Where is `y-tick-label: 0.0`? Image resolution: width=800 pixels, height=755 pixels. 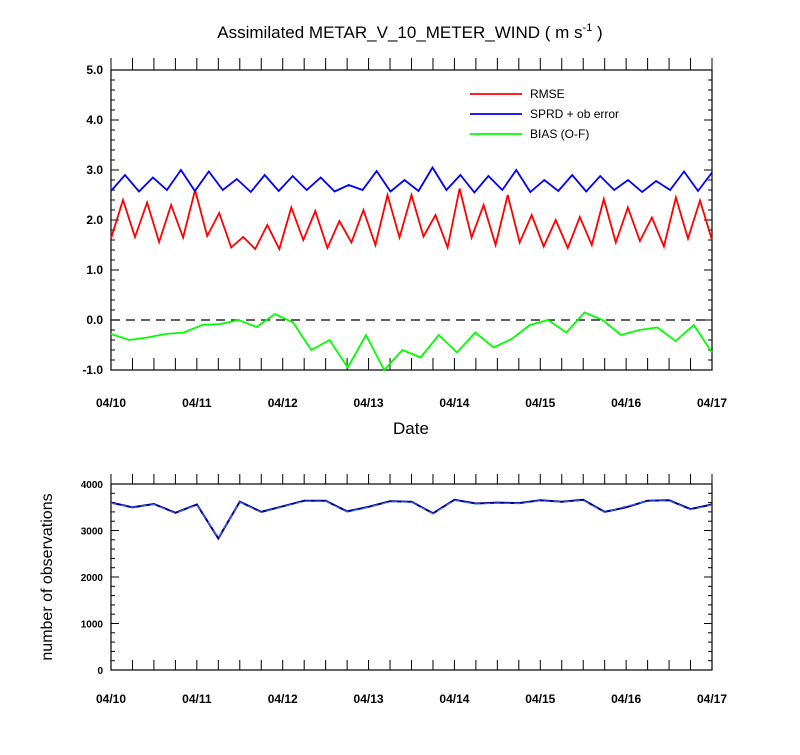
y-tick-label: 0.0 is located at coordinates (94, 320).